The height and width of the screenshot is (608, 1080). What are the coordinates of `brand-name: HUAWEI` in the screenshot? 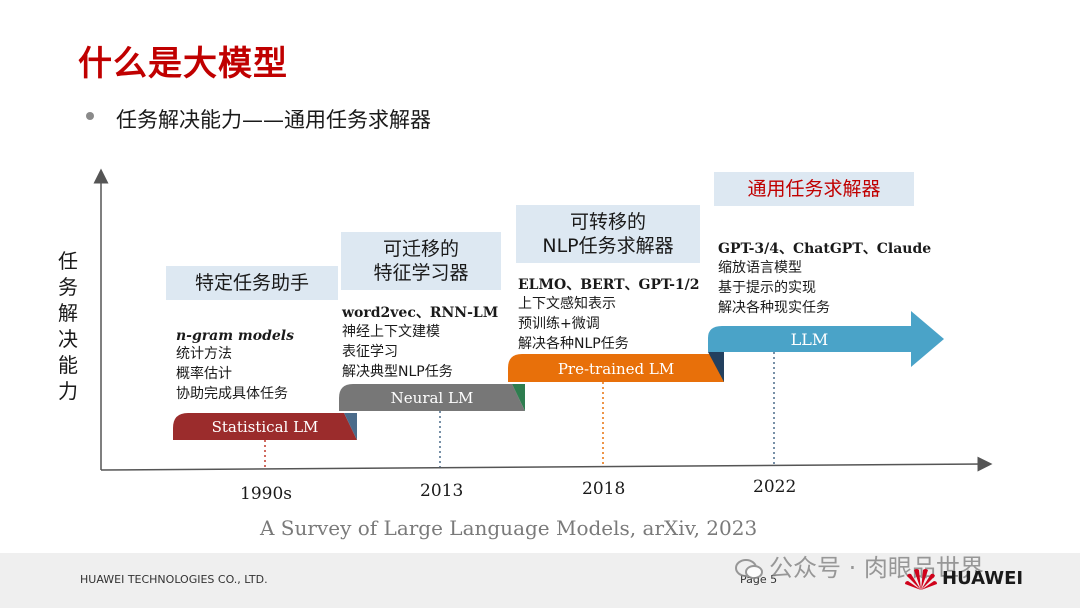 It's located at (983, 578).